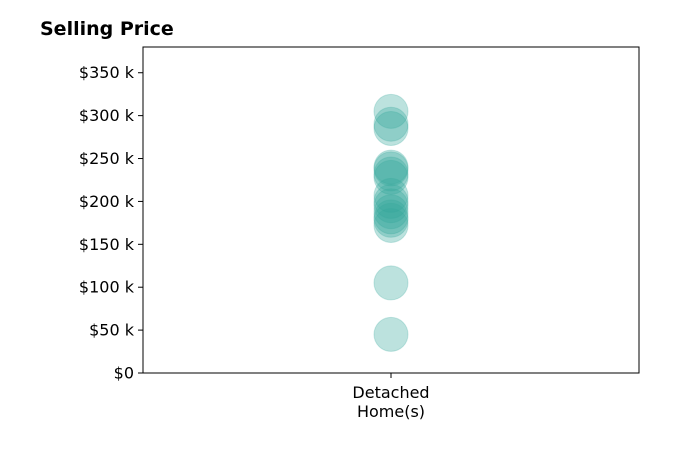  I want to click on y-tick-label: $150 k, so click(107, 244).